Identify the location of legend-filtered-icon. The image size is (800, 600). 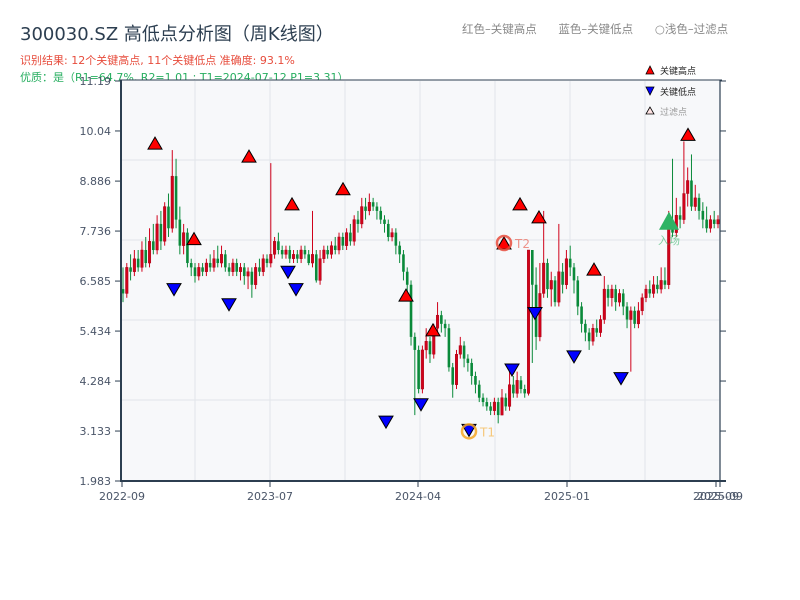
(650, 110).